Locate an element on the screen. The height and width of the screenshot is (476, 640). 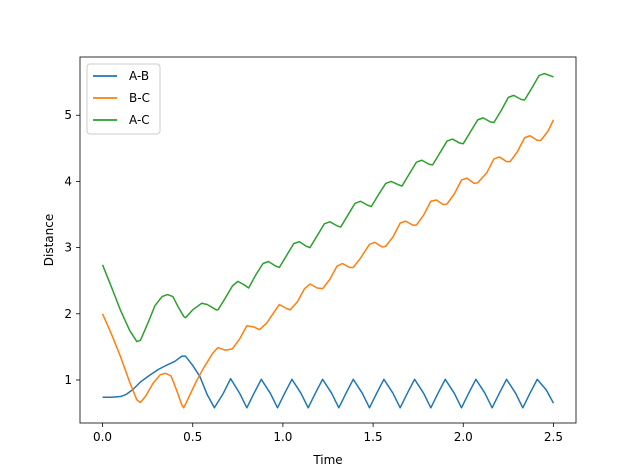
legend-label-A-B: A-B is located at coordinates (139, 76).